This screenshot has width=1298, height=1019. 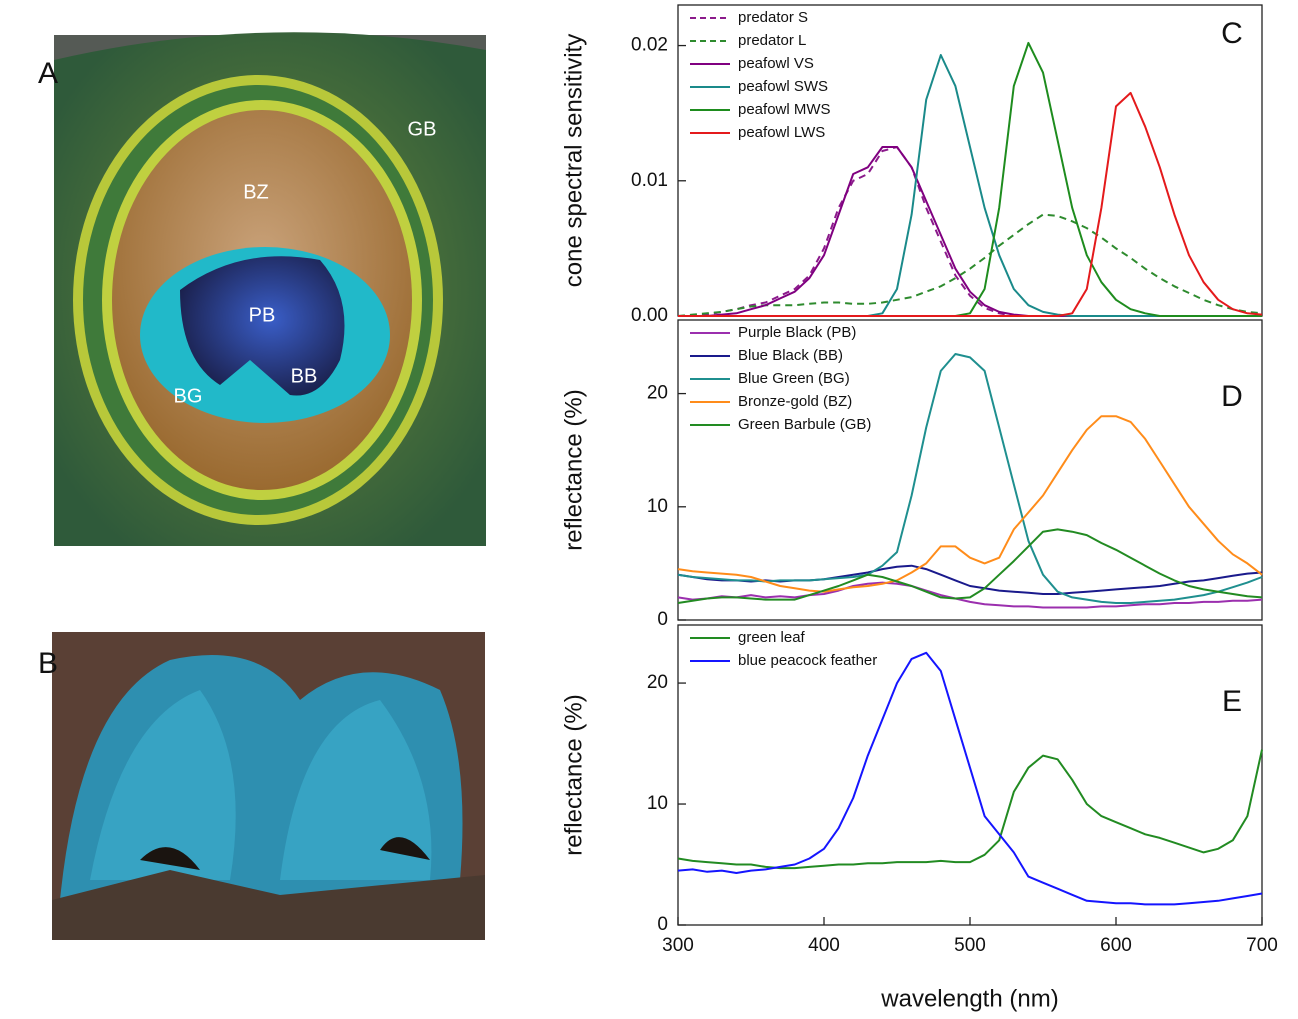 What do you see at coordinates (969, 998) in the screenshot?
I see `x-axis-label: wavelength (nm)` at bounding box center [969, 998].